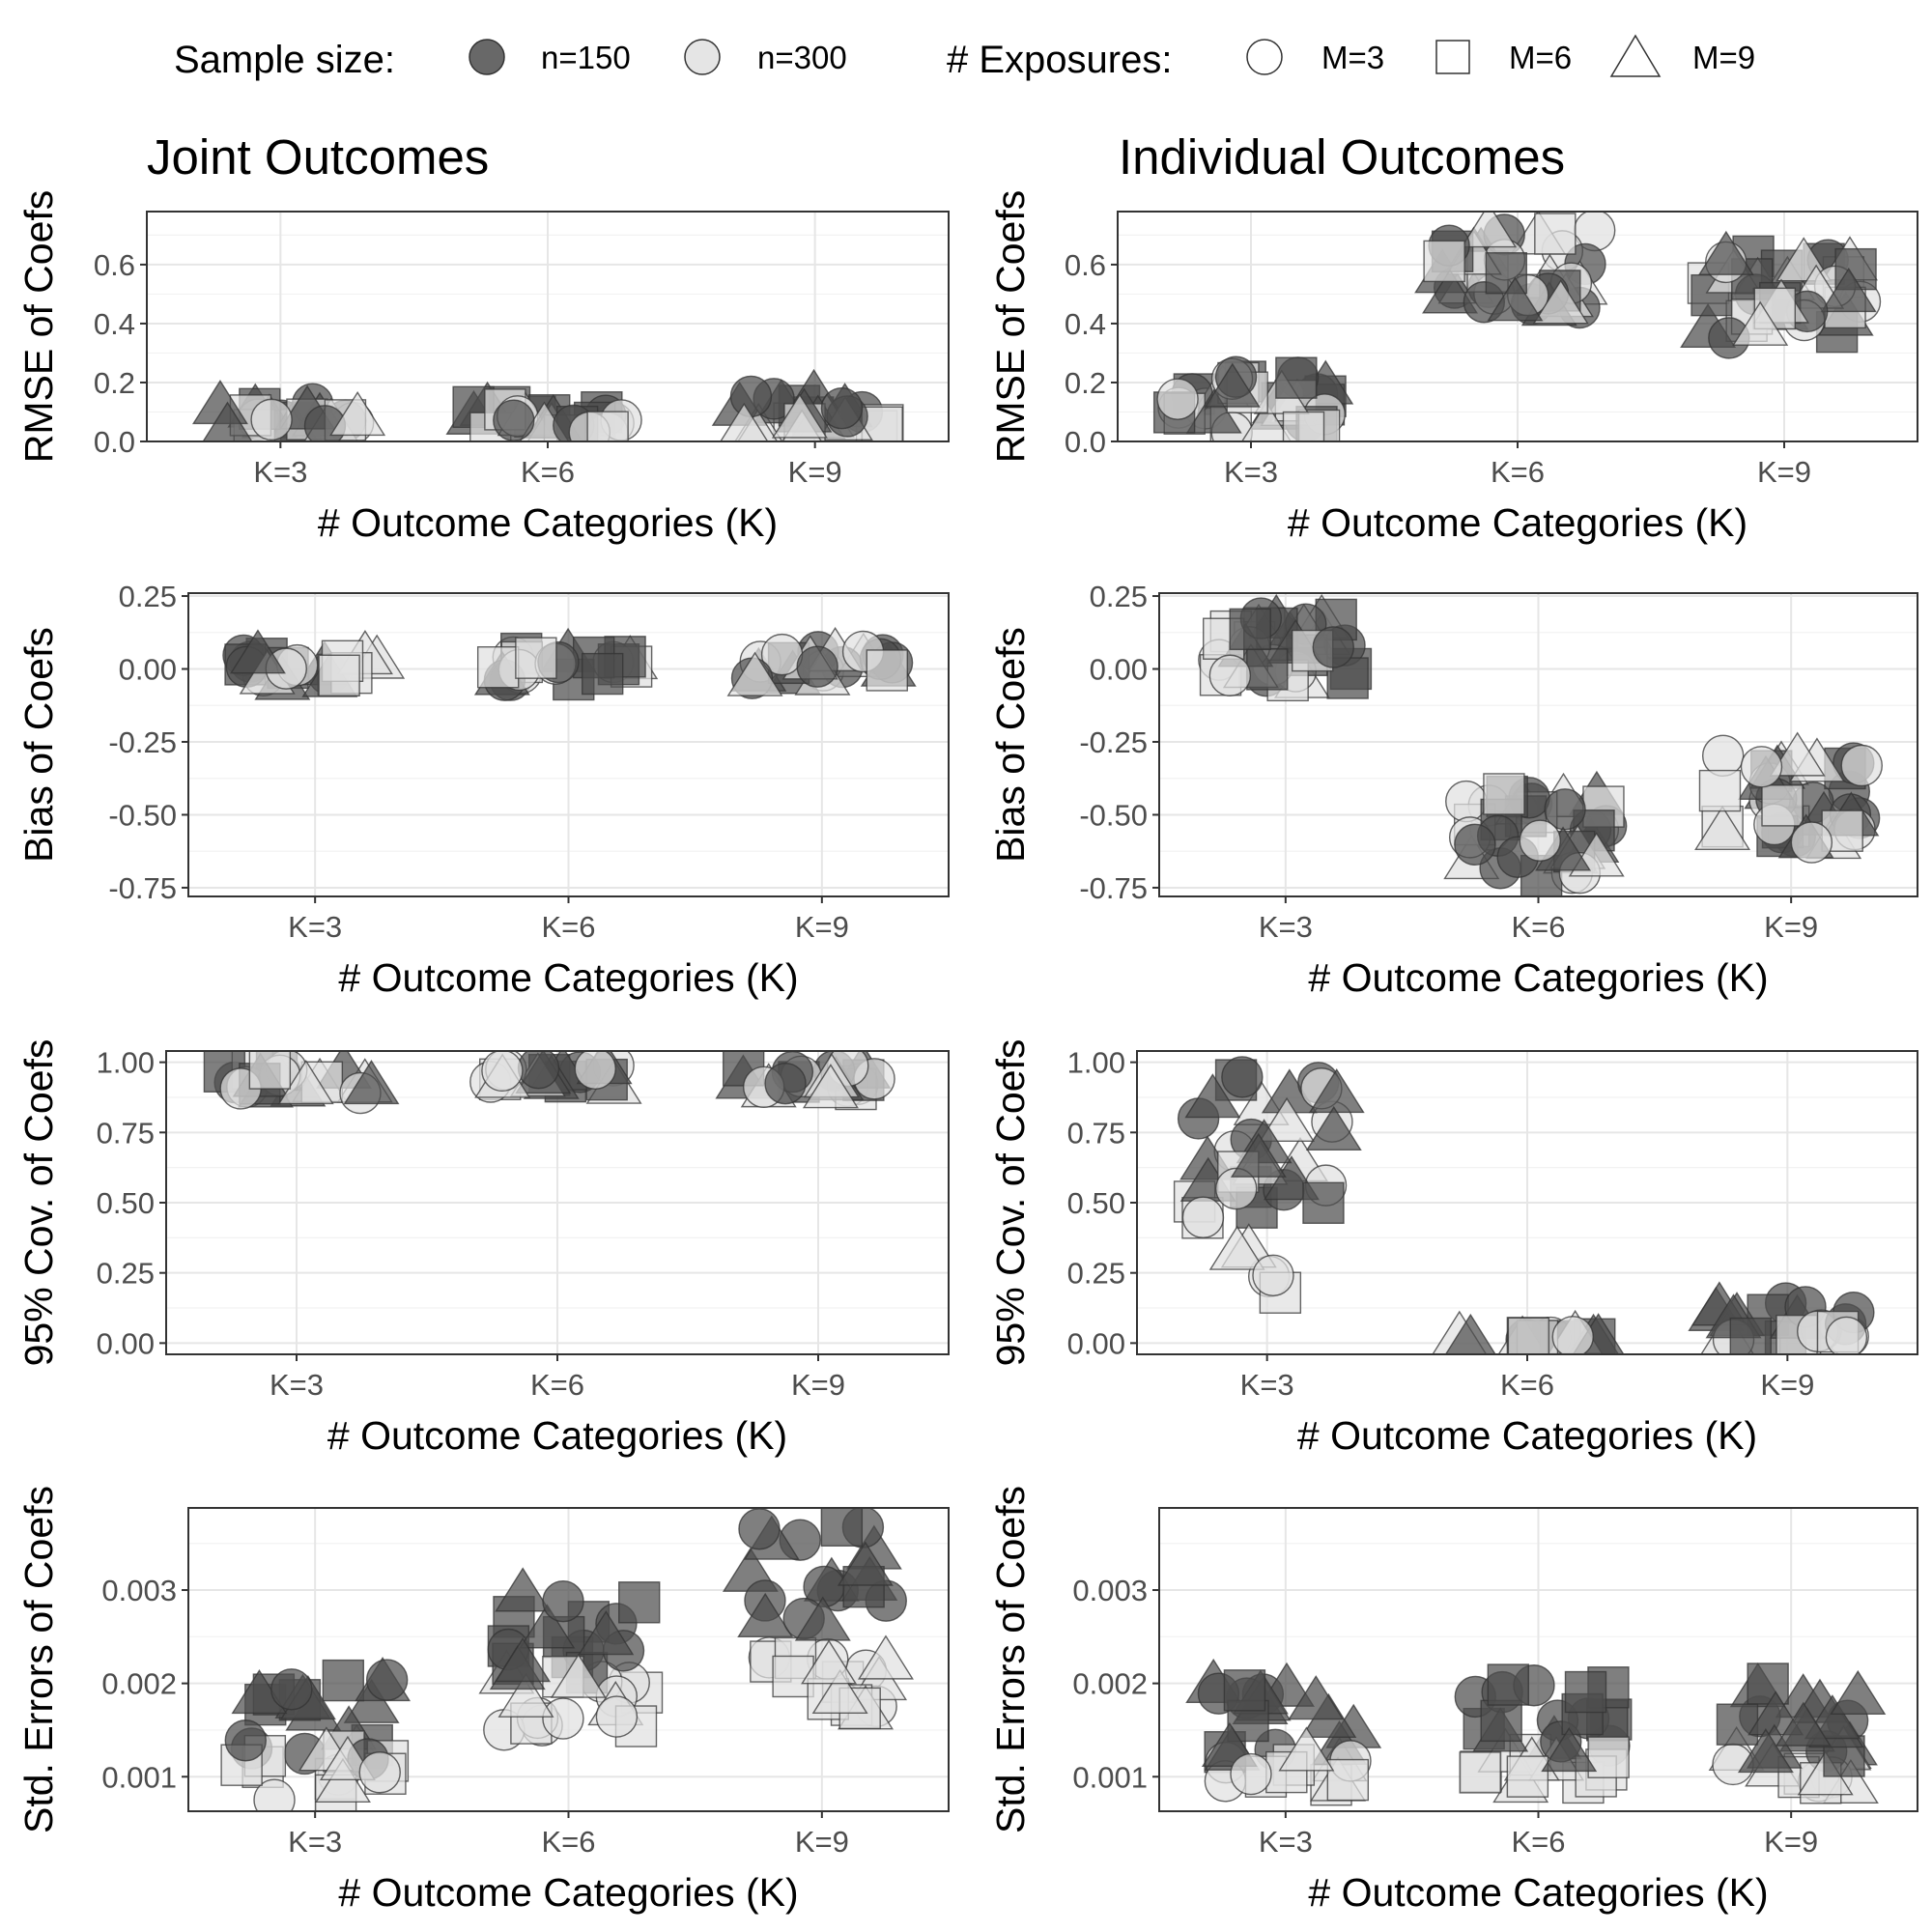  What do you see at coordinates (1352, 57) in the screenshot?
I see `legend-m3-label: M=3` at bounding box center [1352, 57].